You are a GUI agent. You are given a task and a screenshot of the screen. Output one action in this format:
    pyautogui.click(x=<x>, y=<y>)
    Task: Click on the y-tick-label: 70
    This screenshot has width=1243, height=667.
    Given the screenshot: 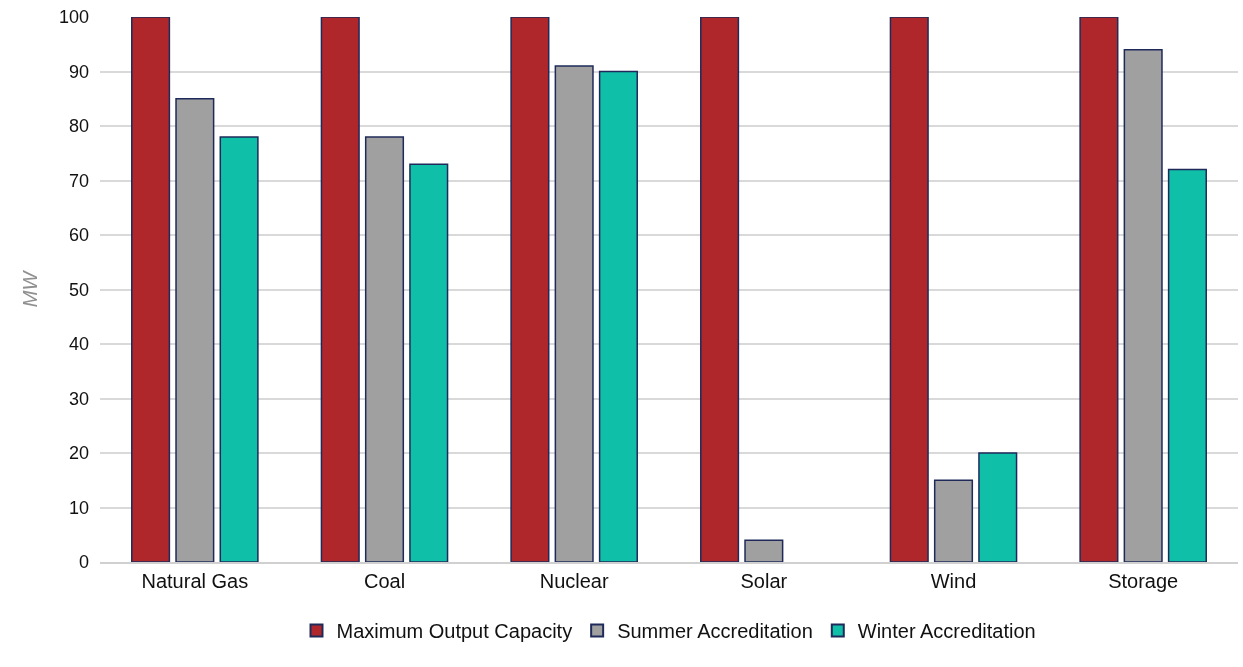 What is the action you would take?
    pyautogui.click(x=78, y=180)
    